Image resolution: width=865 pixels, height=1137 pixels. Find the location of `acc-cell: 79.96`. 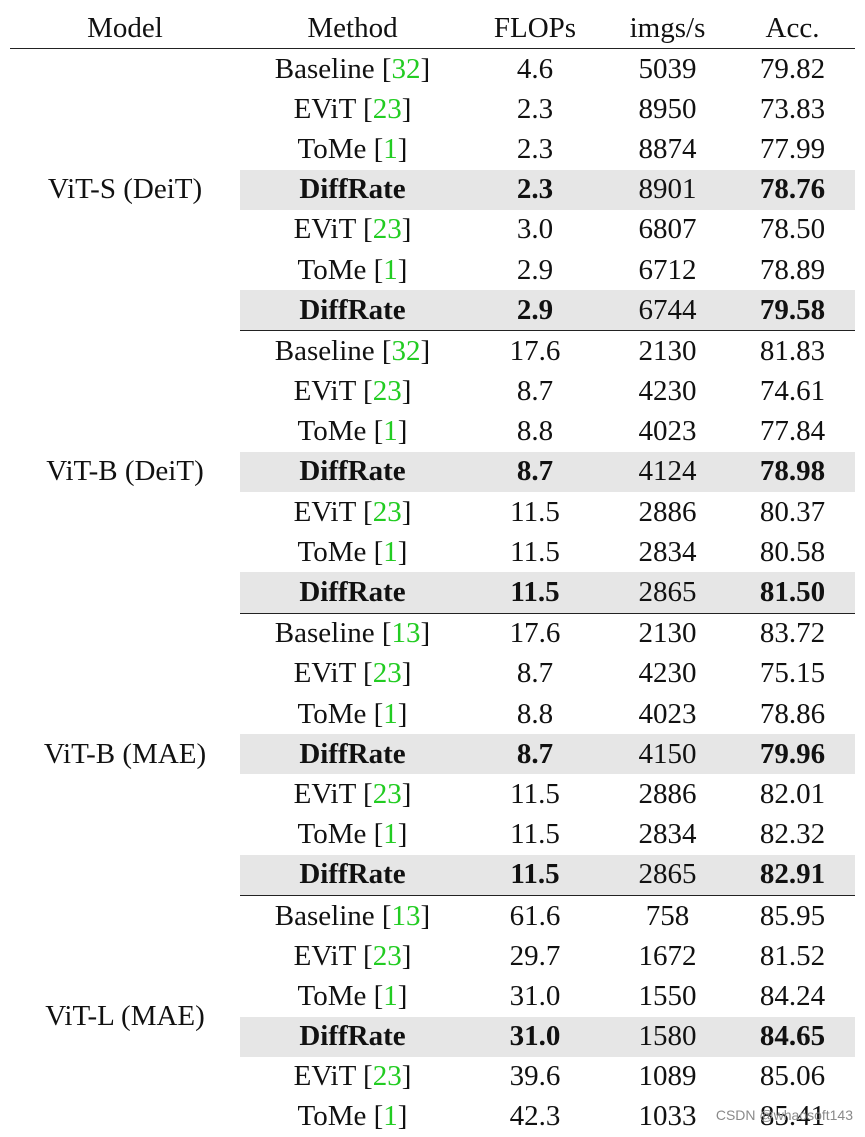

acc-cell: 79.96 is located at coordinates (792, 754).